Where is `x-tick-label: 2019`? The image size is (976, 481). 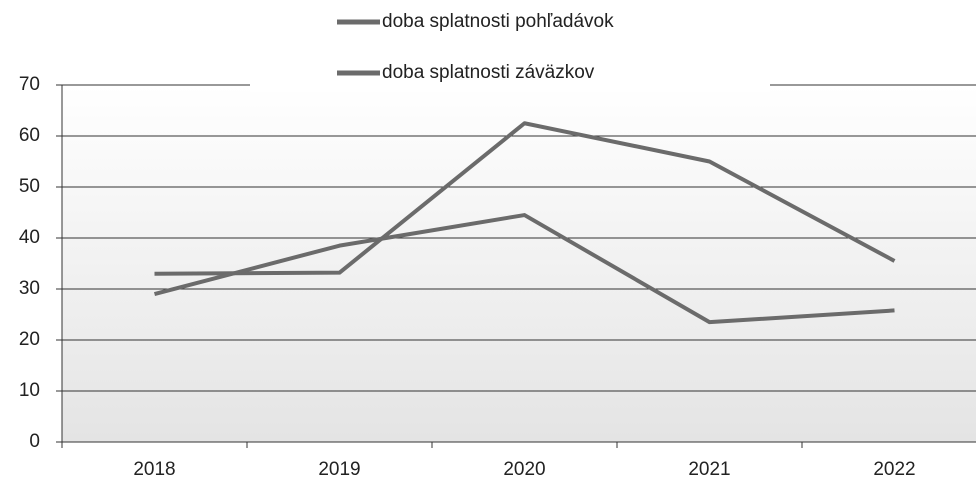
x-tick-label: 2019 is located at coordinates (339, 469).